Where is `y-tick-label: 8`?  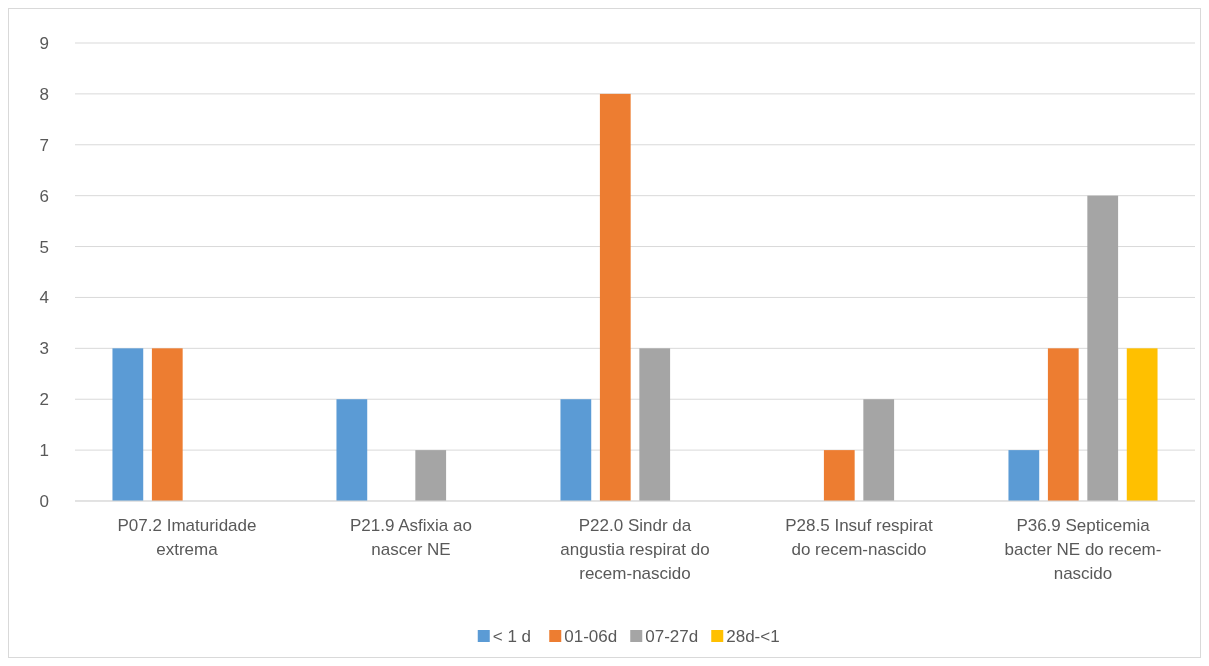 y-tick-label: 8 is located at coordinates (44, 94).